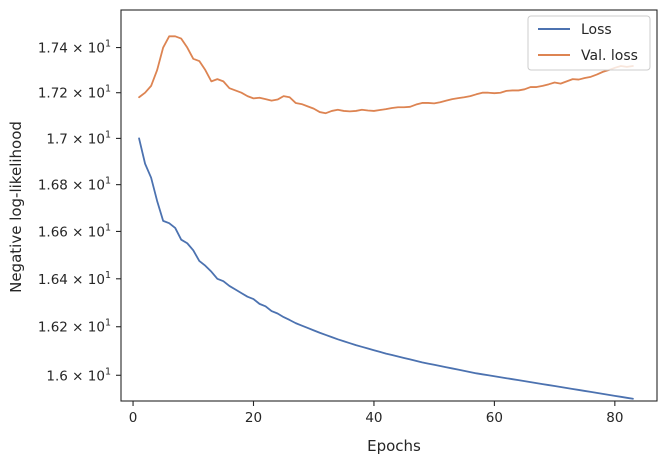  Describe the element at coordinates (78, 375) in the screenshot. I see `y-tick-label-1.6: 1.6 × 10¹` at that location.